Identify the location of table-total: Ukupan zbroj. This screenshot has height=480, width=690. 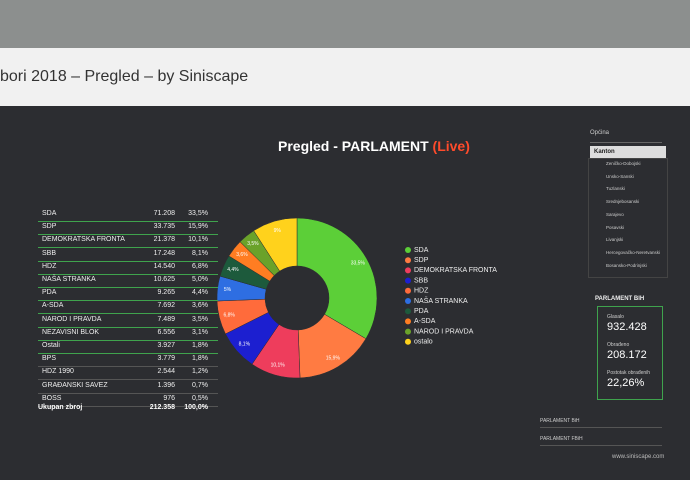
(60, 407).